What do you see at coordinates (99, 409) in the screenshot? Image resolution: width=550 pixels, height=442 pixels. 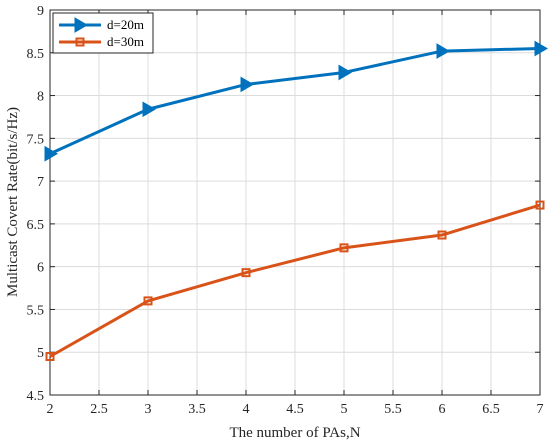 I see `x-tick-label: 2.5` at bounding box center [99, 409].